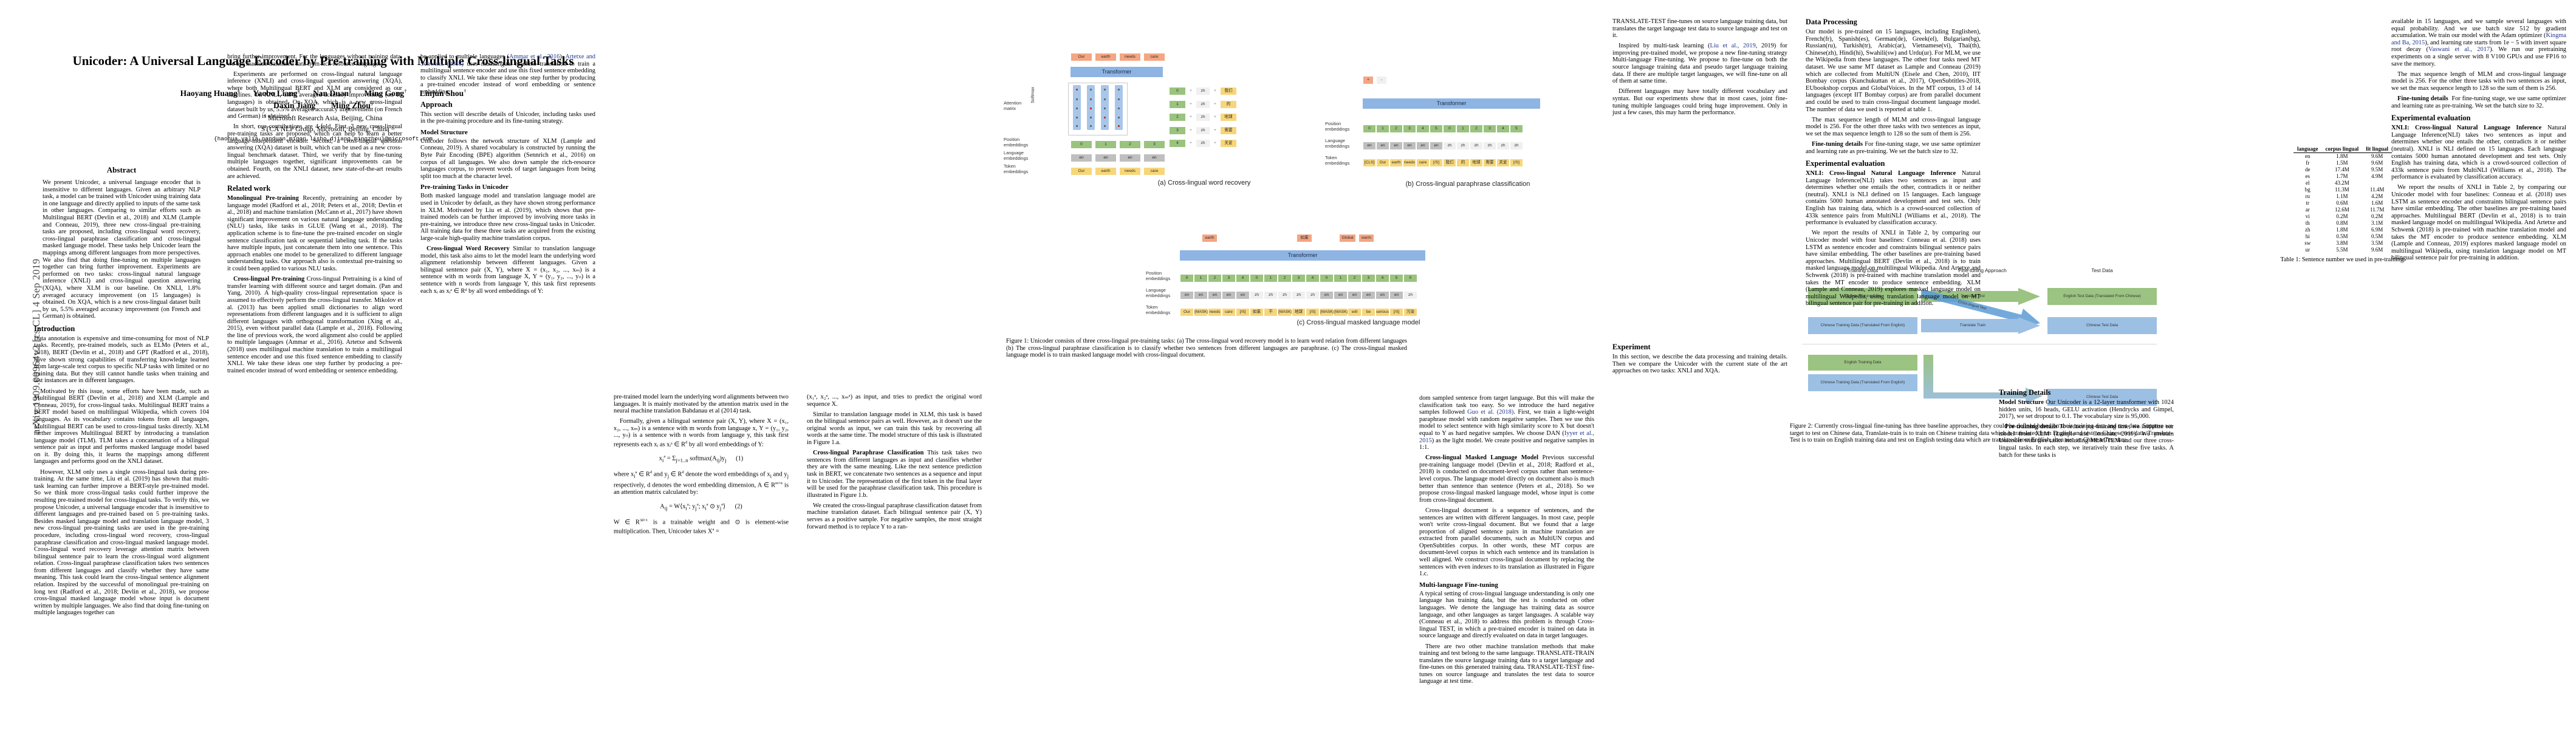 This screenshot has height=729, width=2576. I want to click on table-row: de 17.4M 9.5M, so click(2342, 170).